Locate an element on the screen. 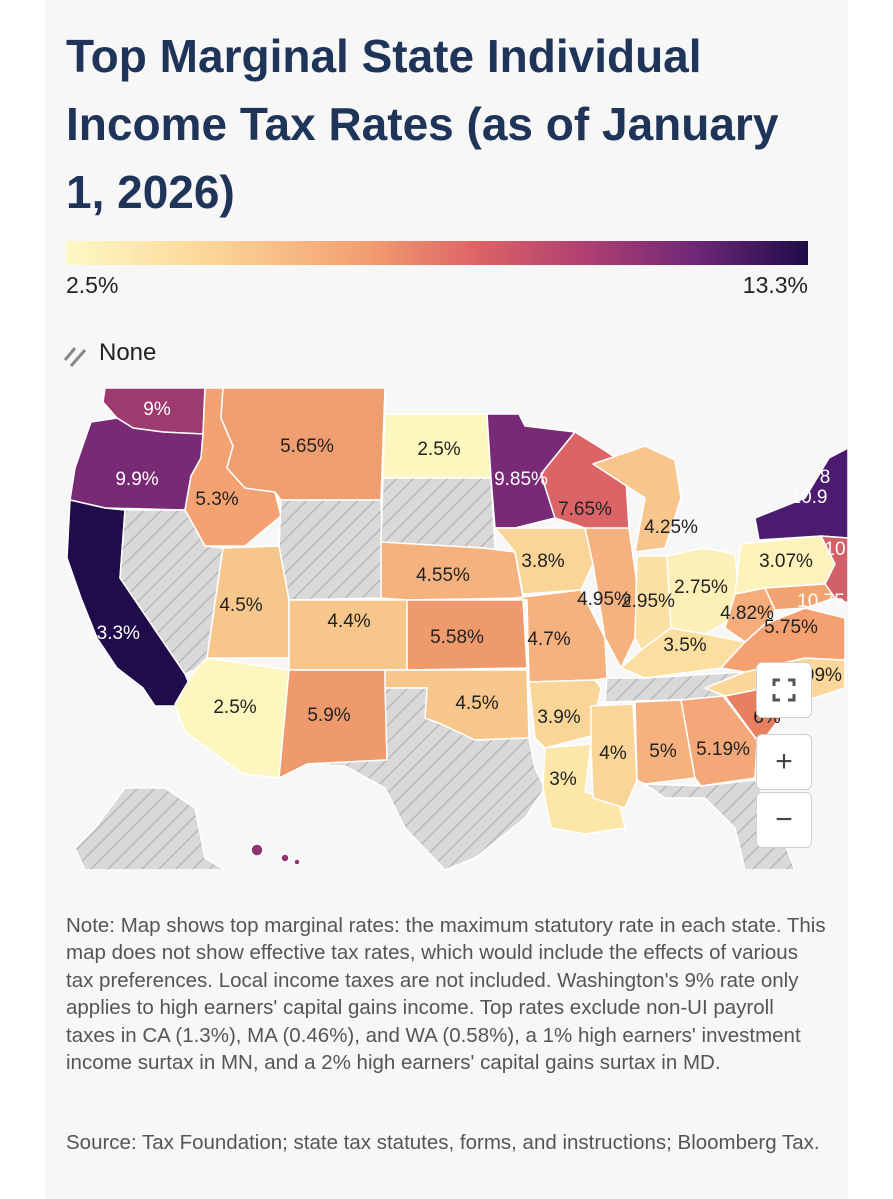 Image resolution: width=893 pixels, height=1199 pixels. state-wy is located at coordinates (332, 550).